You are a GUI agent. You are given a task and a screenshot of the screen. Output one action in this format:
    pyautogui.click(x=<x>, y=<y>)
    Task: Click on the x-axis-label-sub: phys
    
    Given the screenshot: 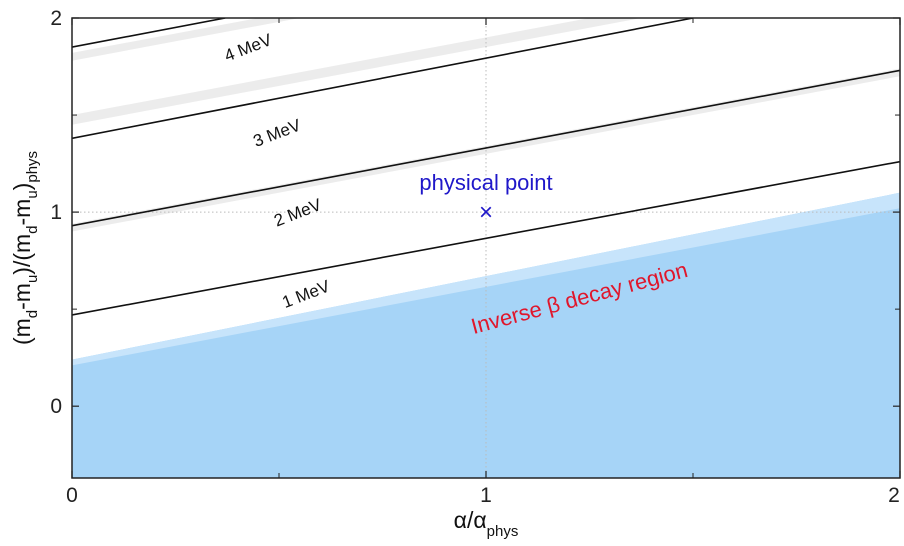 What is the action you would take?
    pyautogui.click(x=503, y=531)
    